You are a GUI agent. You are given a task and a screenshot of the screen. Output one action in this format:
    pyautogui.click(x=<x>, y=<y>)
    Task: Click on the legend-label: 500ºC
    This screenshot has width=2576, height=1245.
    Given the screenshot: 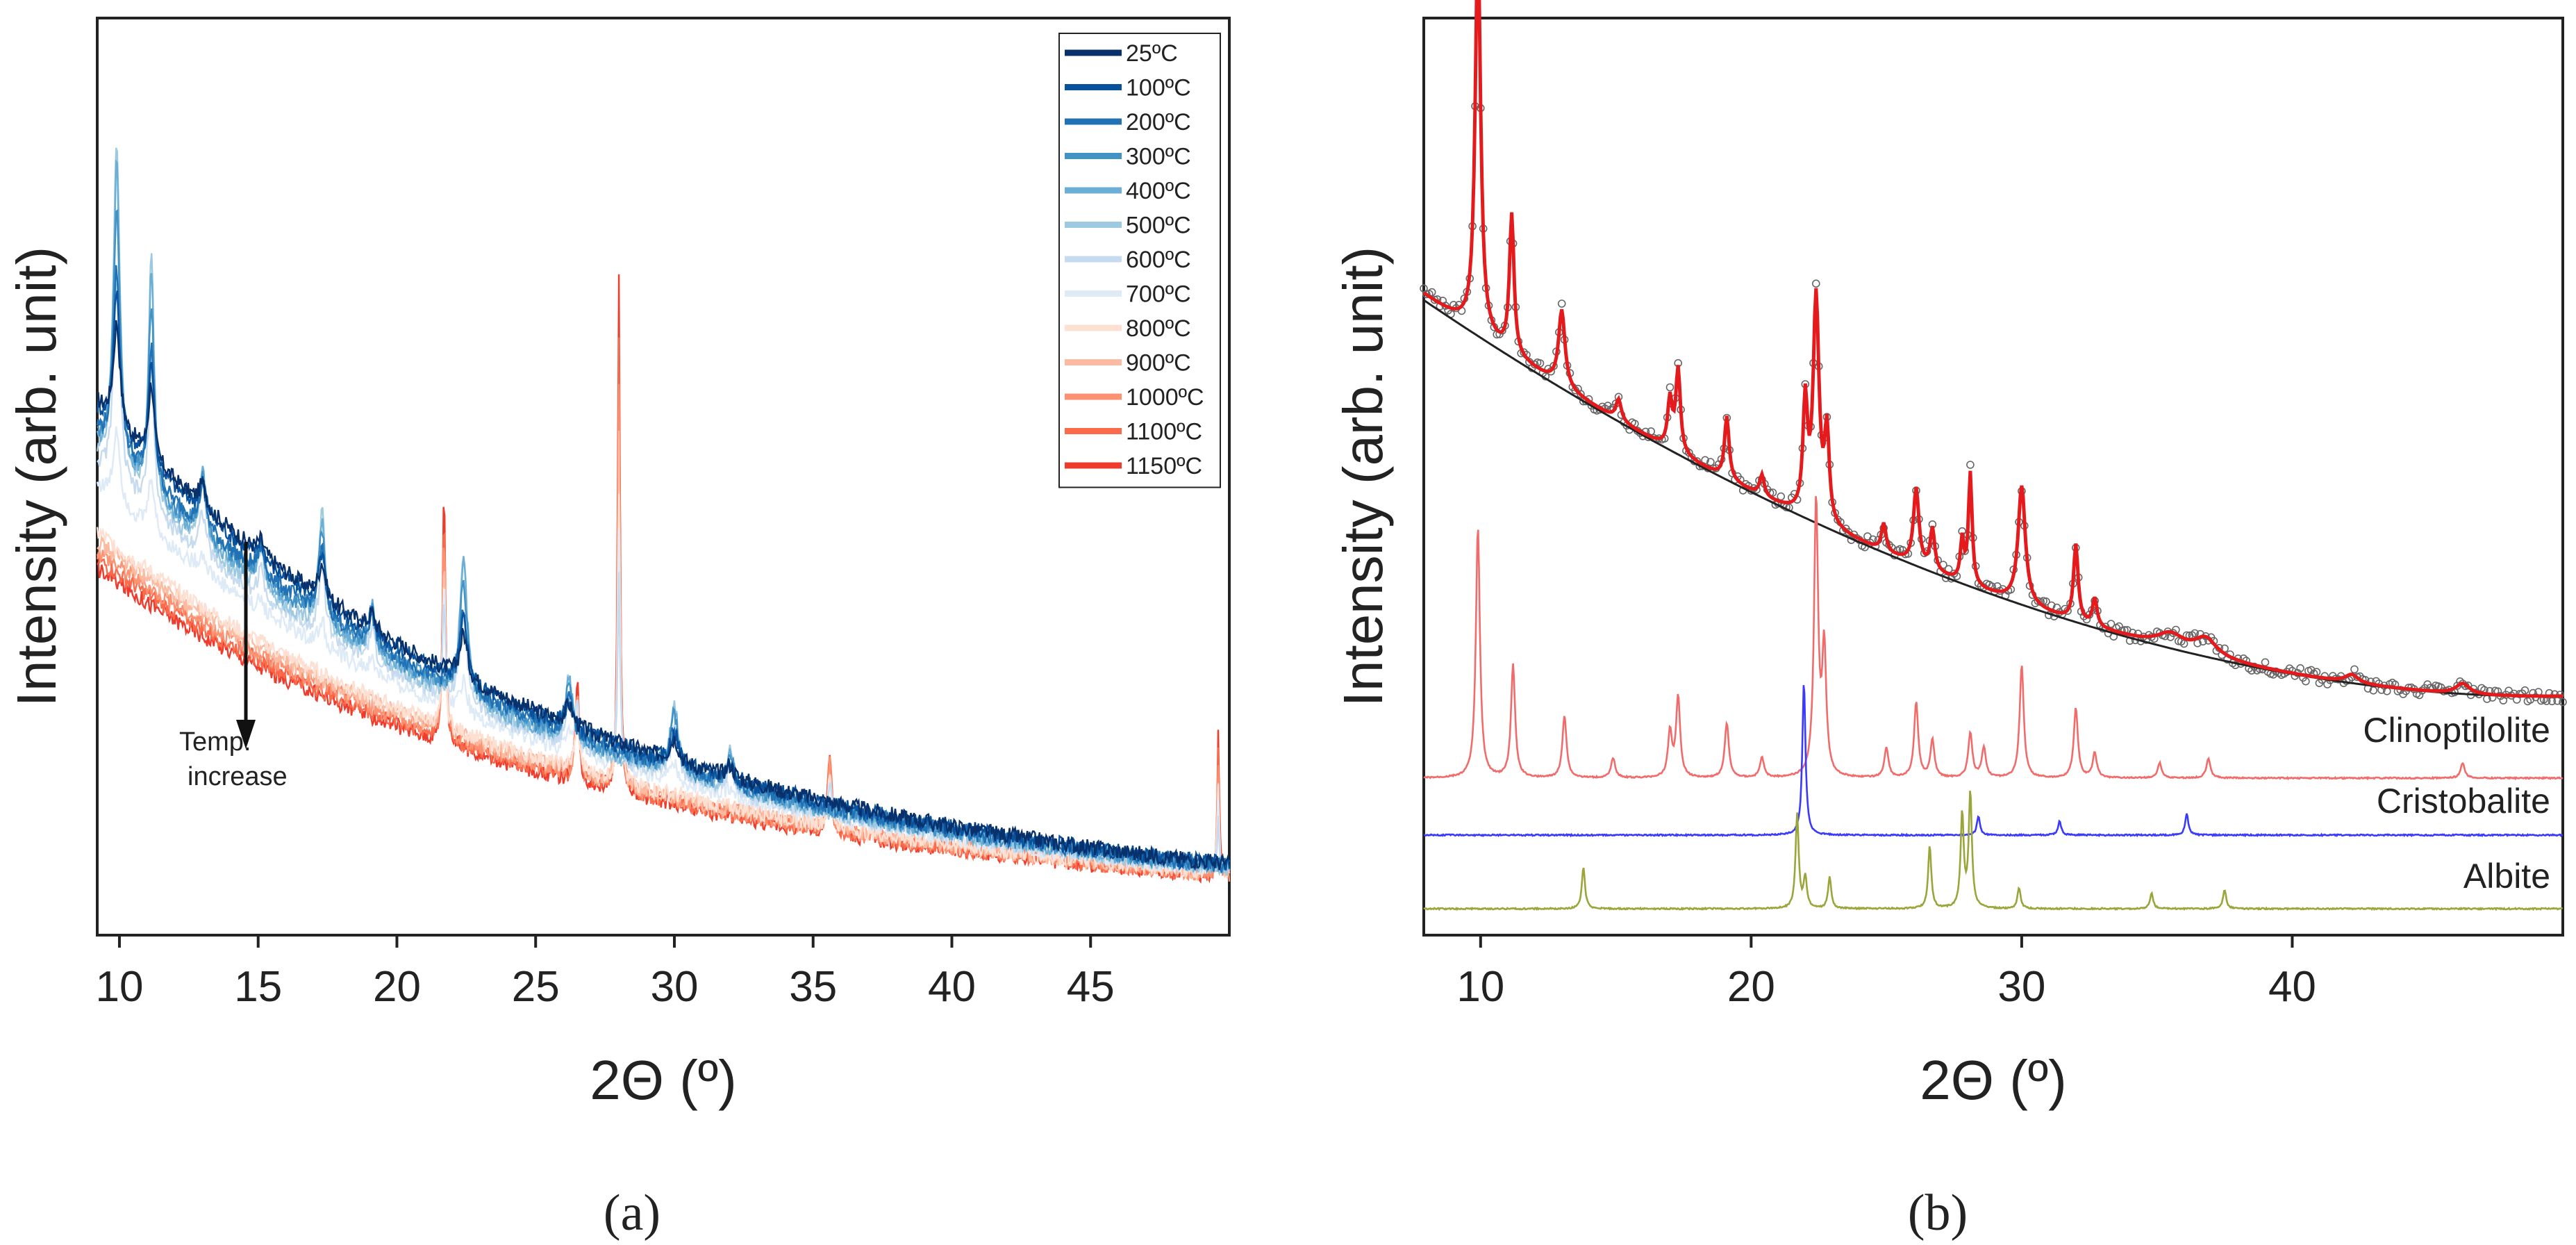 What is the action you would take?
    pyautogui.click(x=1158, y=226)
    